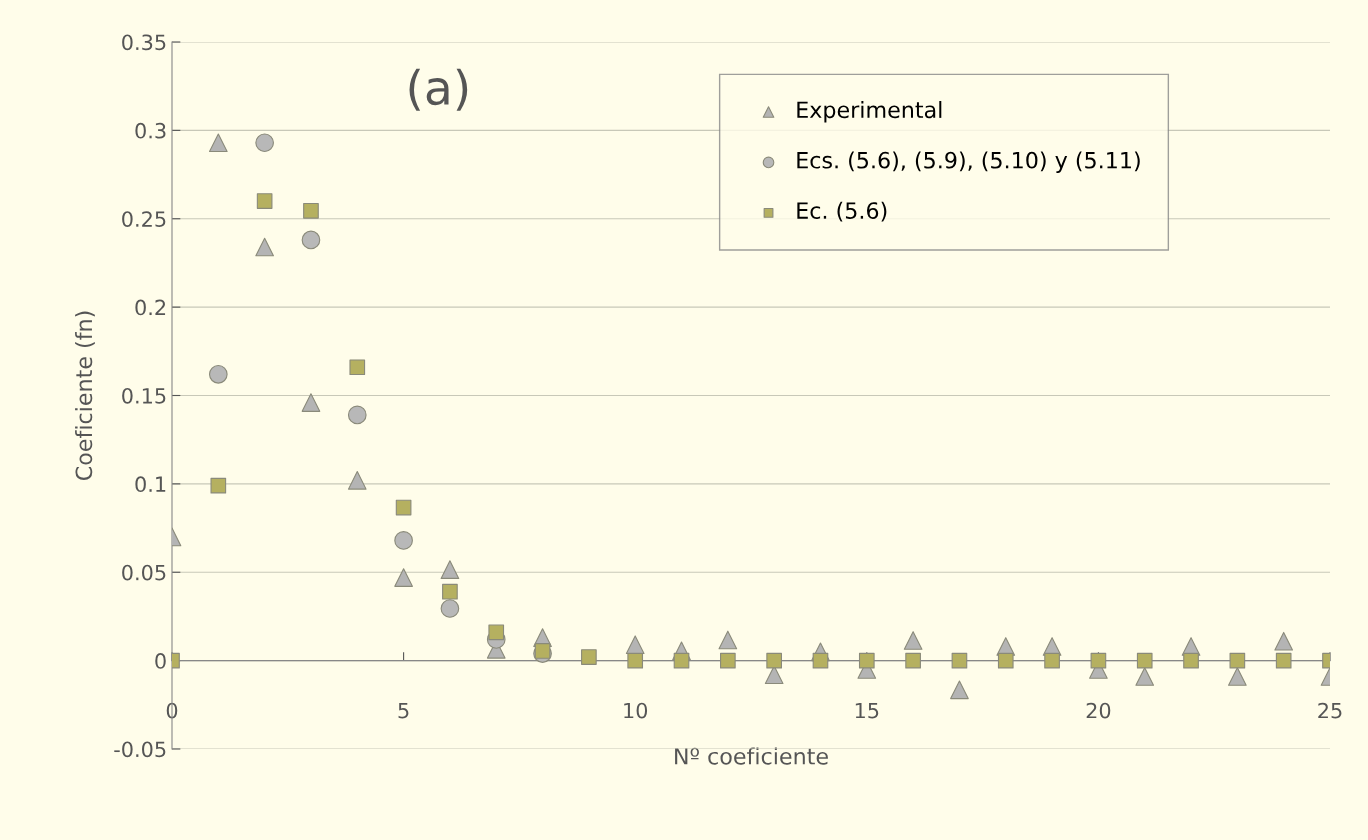  Describe the element at coordinates (144, 572) in the screenshot. I see `y-tick-label: 0.05` at that location.